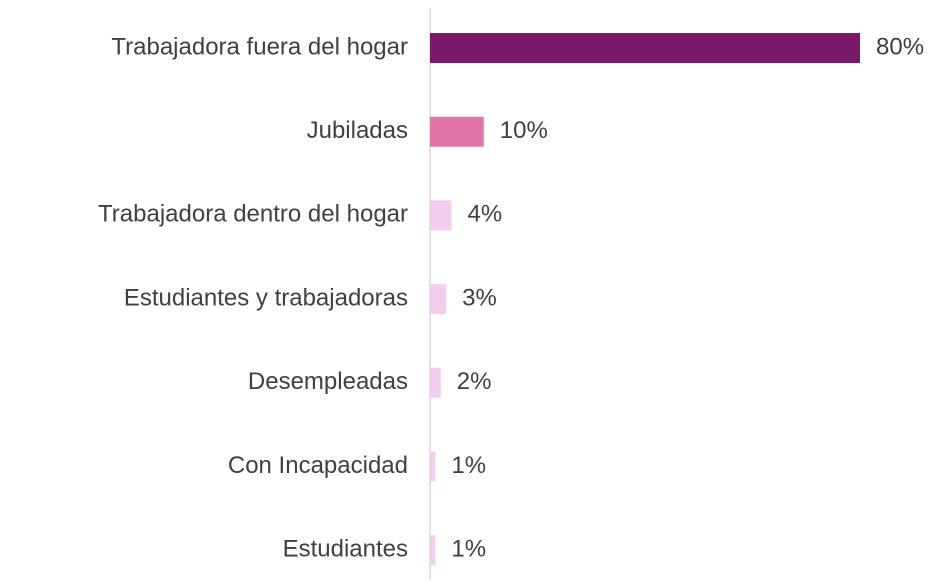 The height and width of the screenshot is (583, 938). What do you see at coordinates (474, 381) in the screenshot?
I see `value-label: 2%` at bounding box center [474, 381].